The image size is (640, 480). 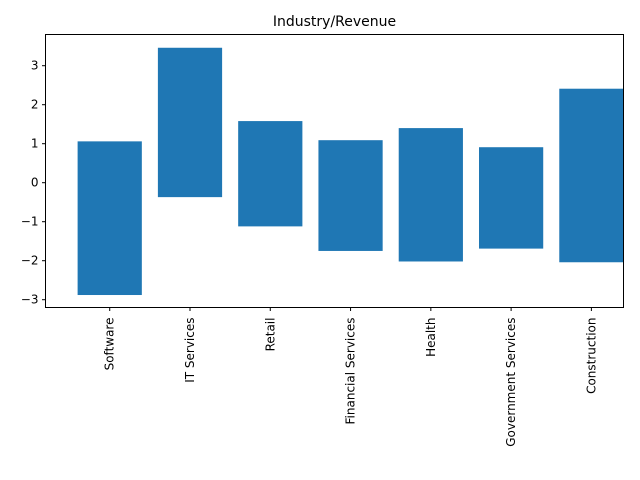 What do you see at coordinates (30, 261) in the screenshot?
I see `y-tick-label: −2` at bounding box center [30, 261].